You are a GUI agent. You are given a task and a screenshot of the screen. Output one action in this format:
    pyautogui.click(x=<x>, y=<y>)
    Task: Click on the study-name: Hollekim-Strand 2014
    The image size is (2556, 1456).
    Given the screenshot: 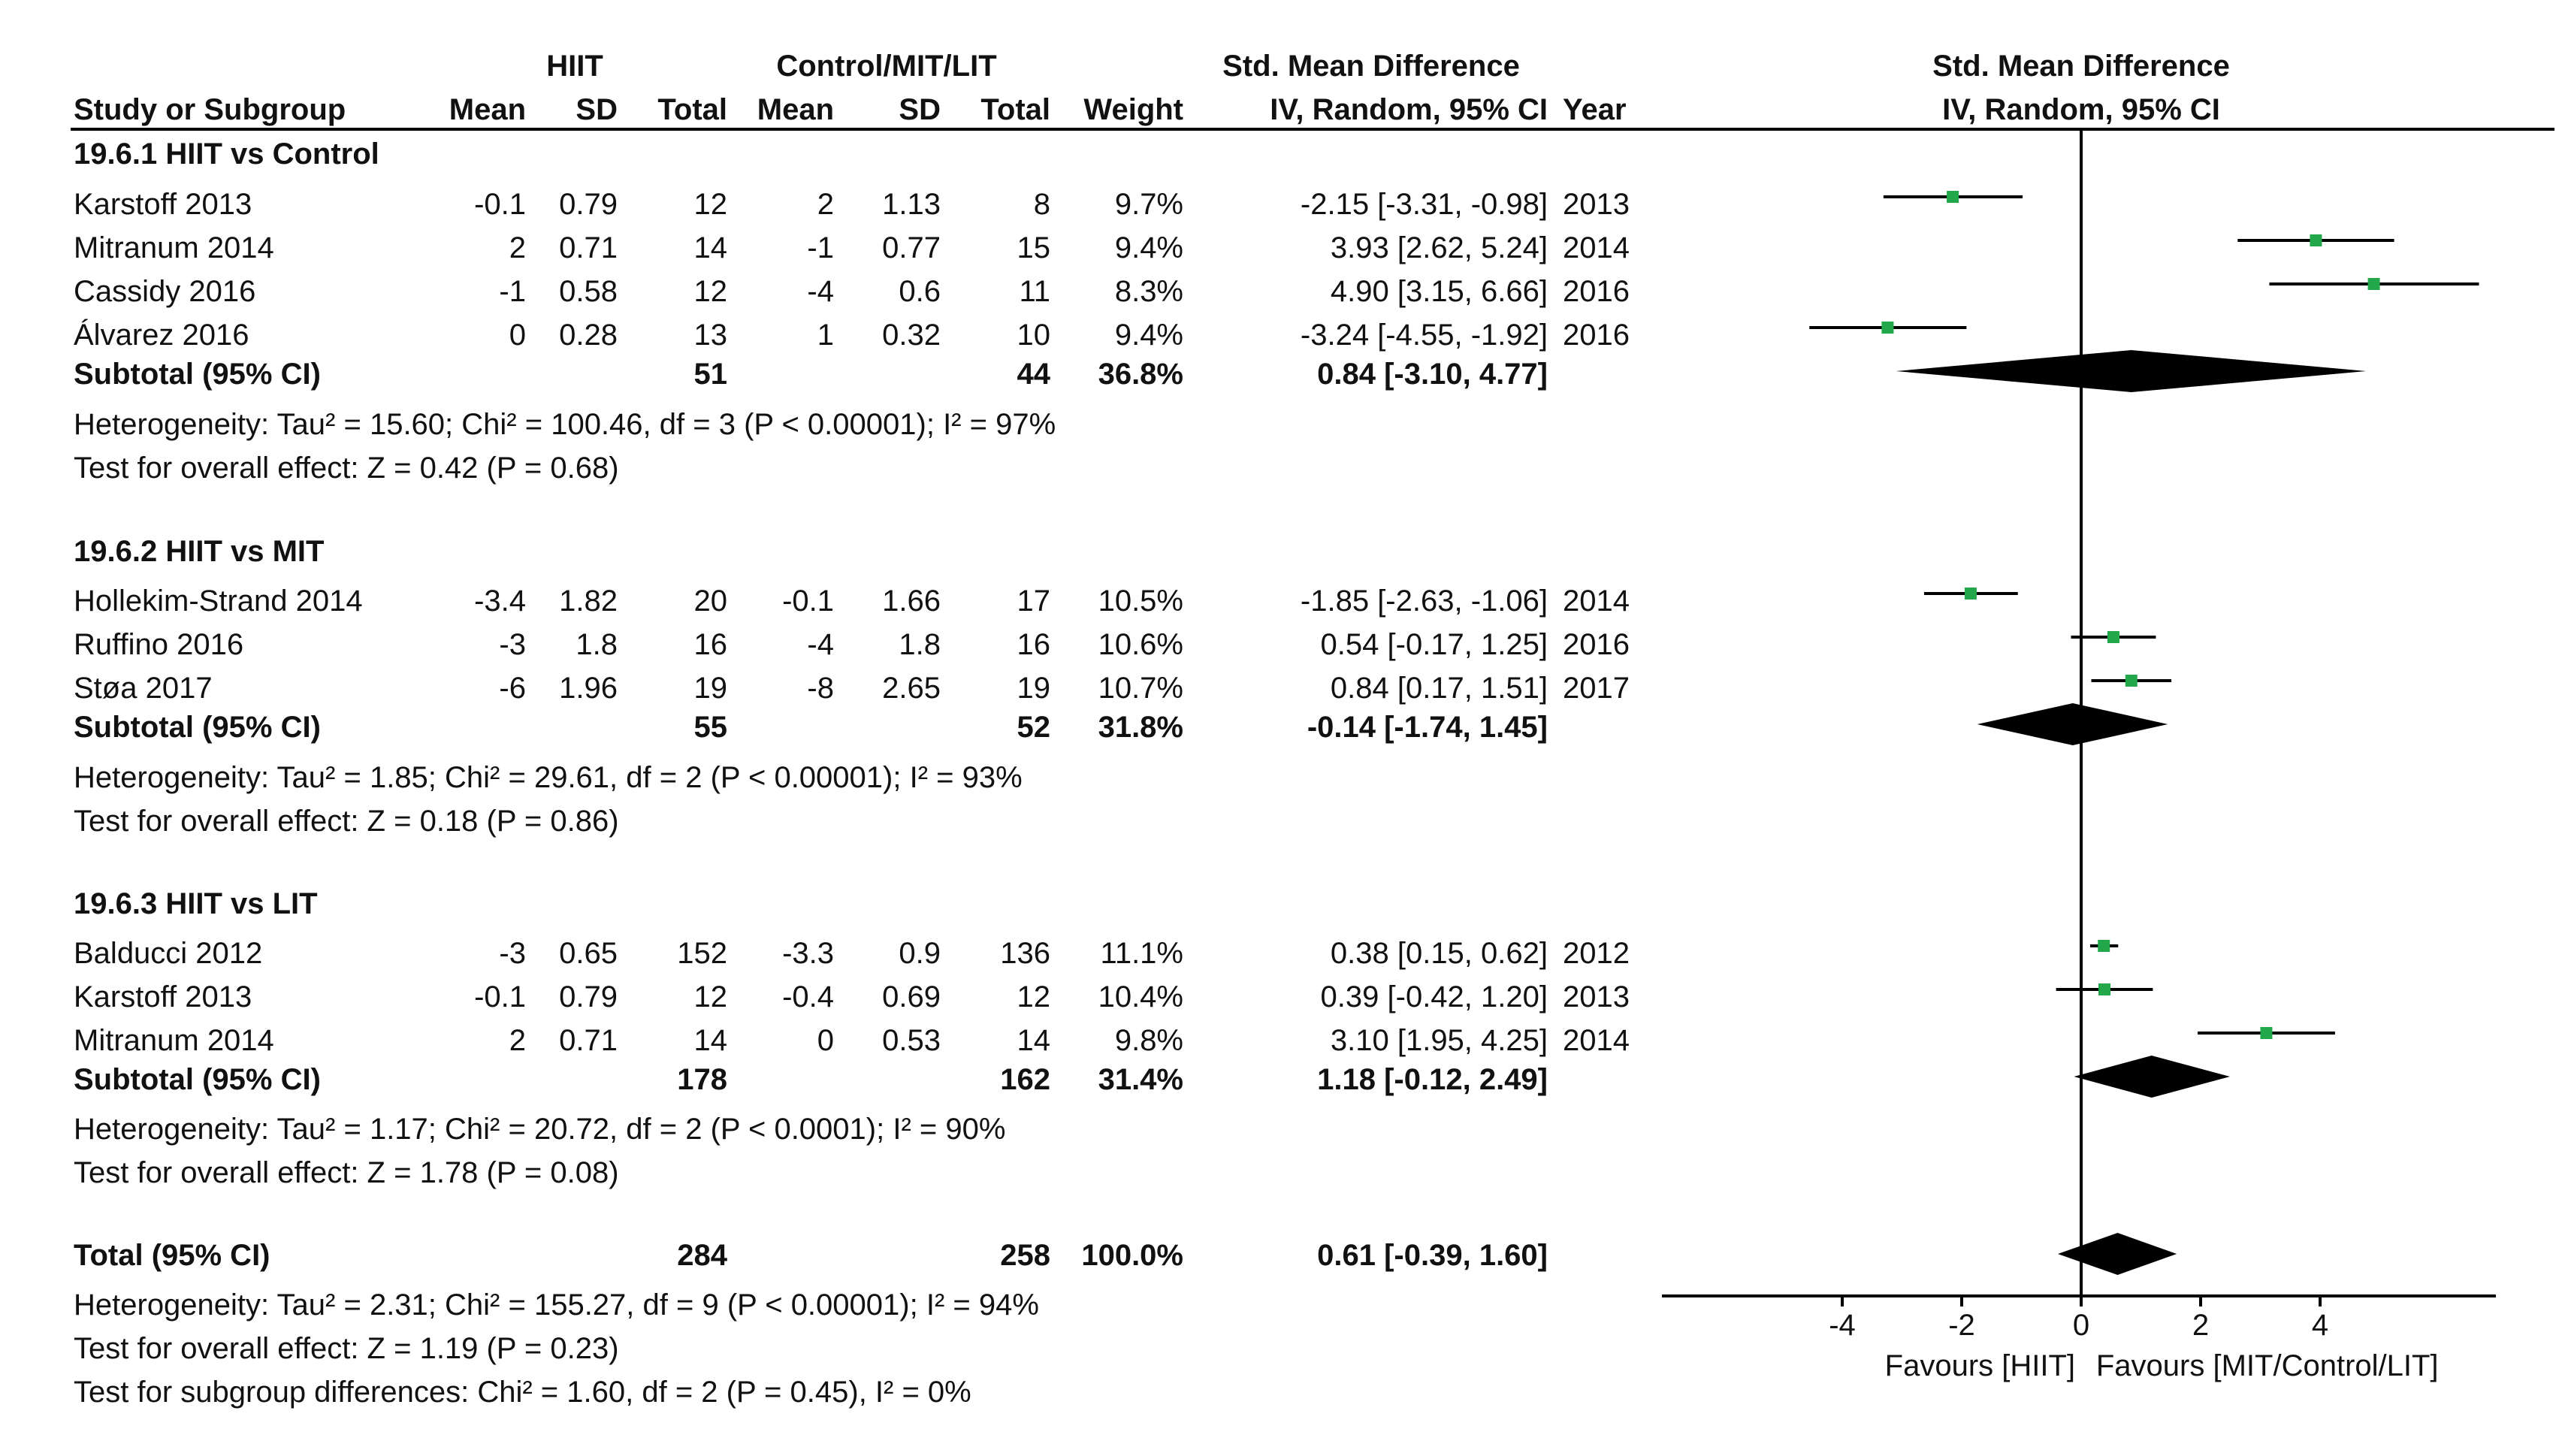 What is the action you would take?
    pyautogui.click(x=218, y=601)
    